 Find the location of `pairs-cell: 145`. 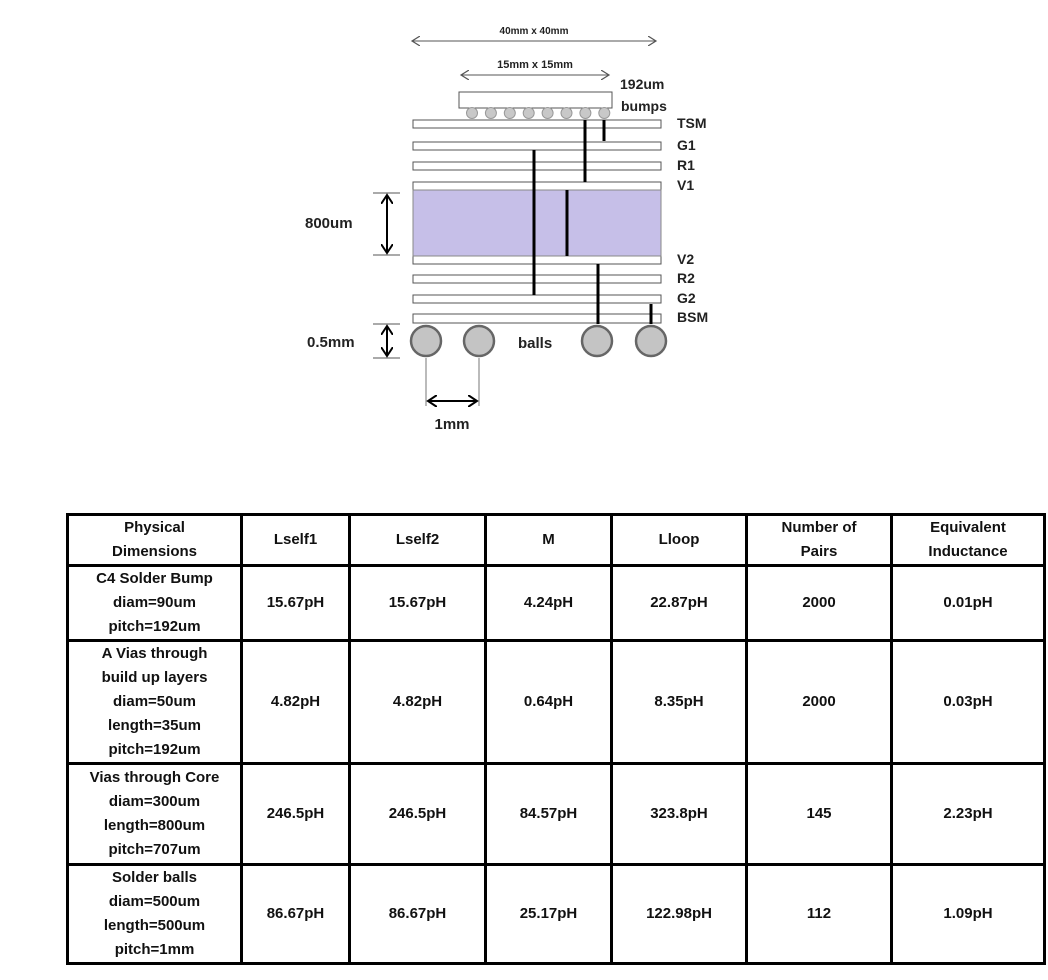

pairs-cell: 145 is located at coordinates (819, 814).